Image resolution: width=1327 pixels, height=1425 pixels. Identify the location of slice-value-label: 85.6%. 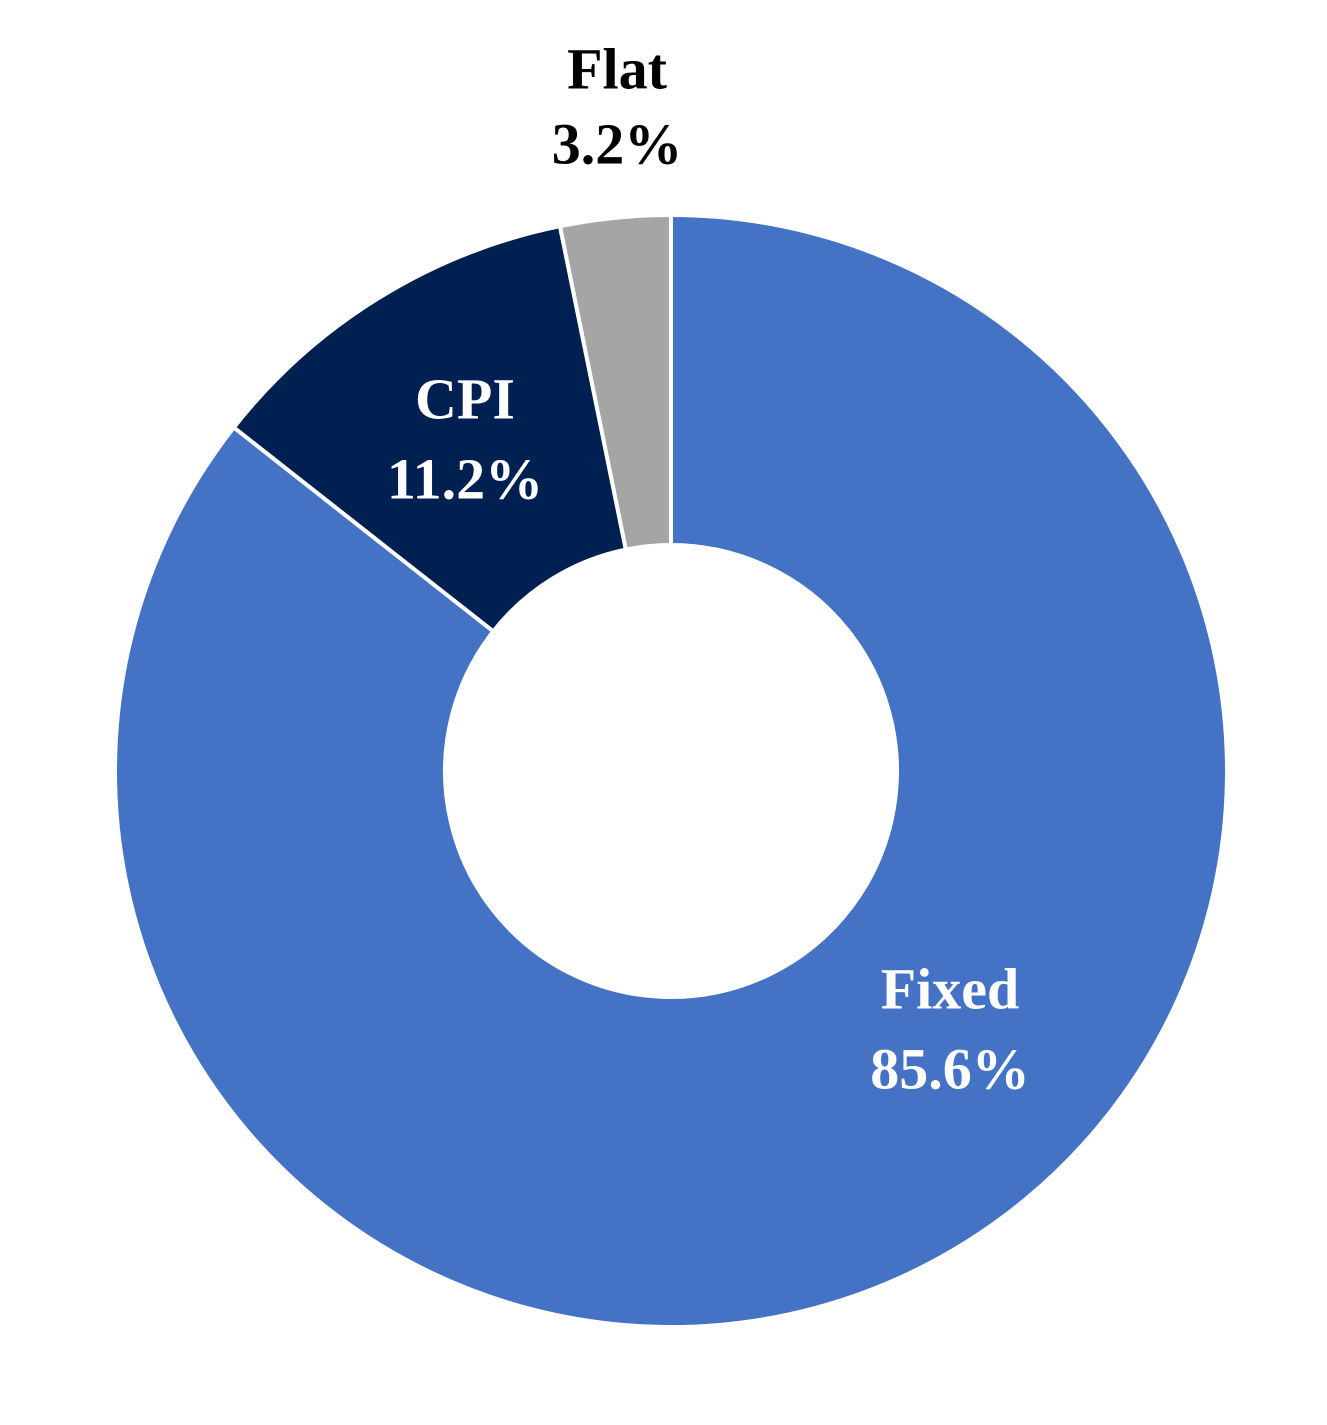
(950, 1068).